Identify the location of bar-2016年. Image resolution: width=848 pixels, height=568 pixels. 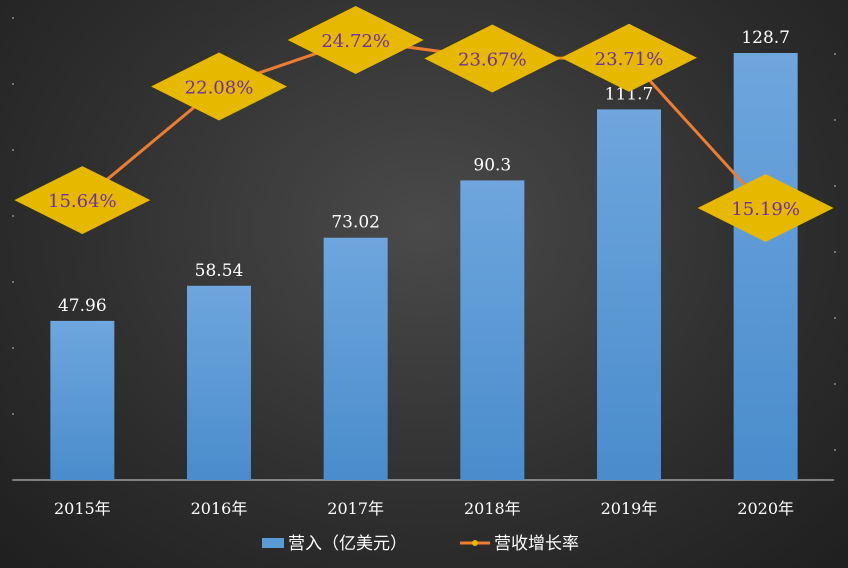
(219, 382).